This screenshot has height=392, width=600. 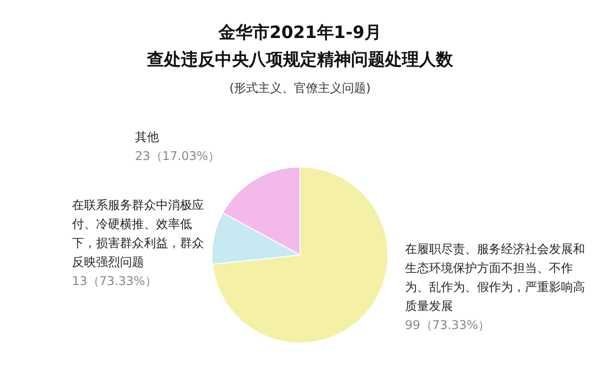 I want to click on data-label: 13（73.33%）, so click(x=115, y=281).